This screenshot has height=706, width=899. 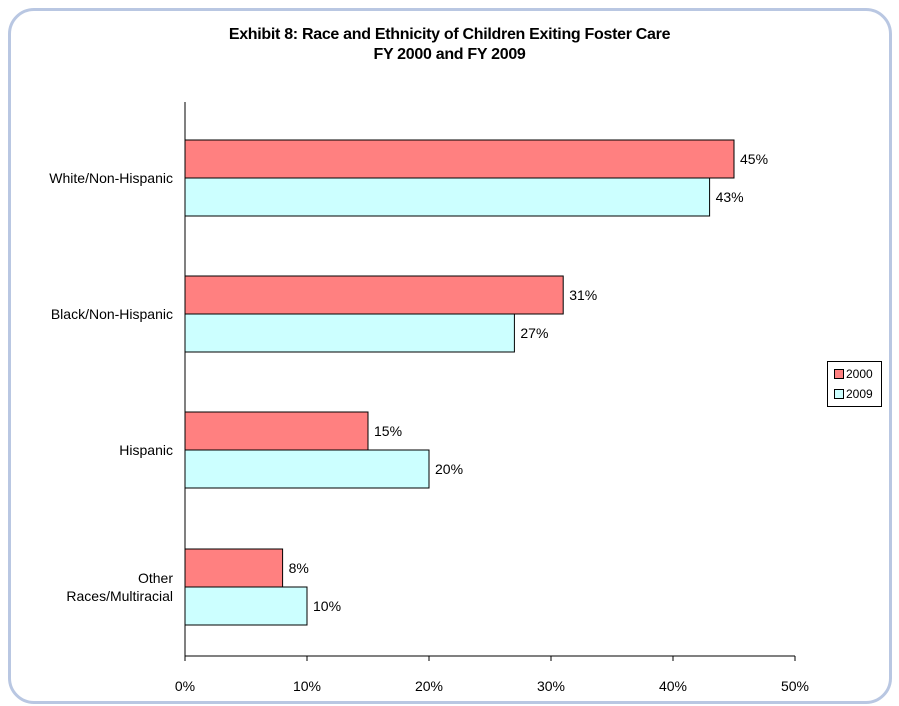 What do you see at coordinates (859, 374) in the screenshot?
I see `legend-label-2000: 2000` at bounding box center [859, 374].